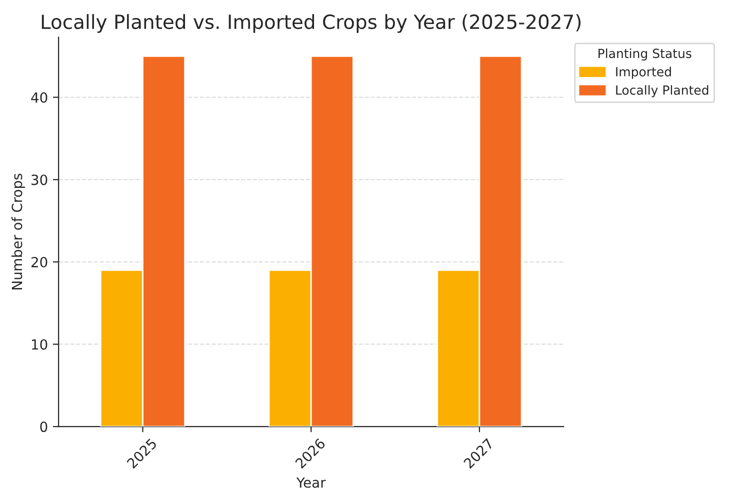 This screenshot has width=732, height=496. I want to click on y-tick-label: 0, so click(44, 427).